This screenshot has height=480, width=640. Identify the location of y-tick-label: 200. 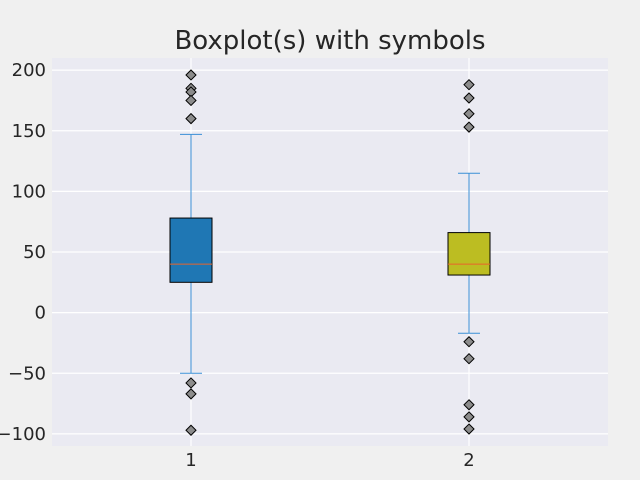
(29, 70).